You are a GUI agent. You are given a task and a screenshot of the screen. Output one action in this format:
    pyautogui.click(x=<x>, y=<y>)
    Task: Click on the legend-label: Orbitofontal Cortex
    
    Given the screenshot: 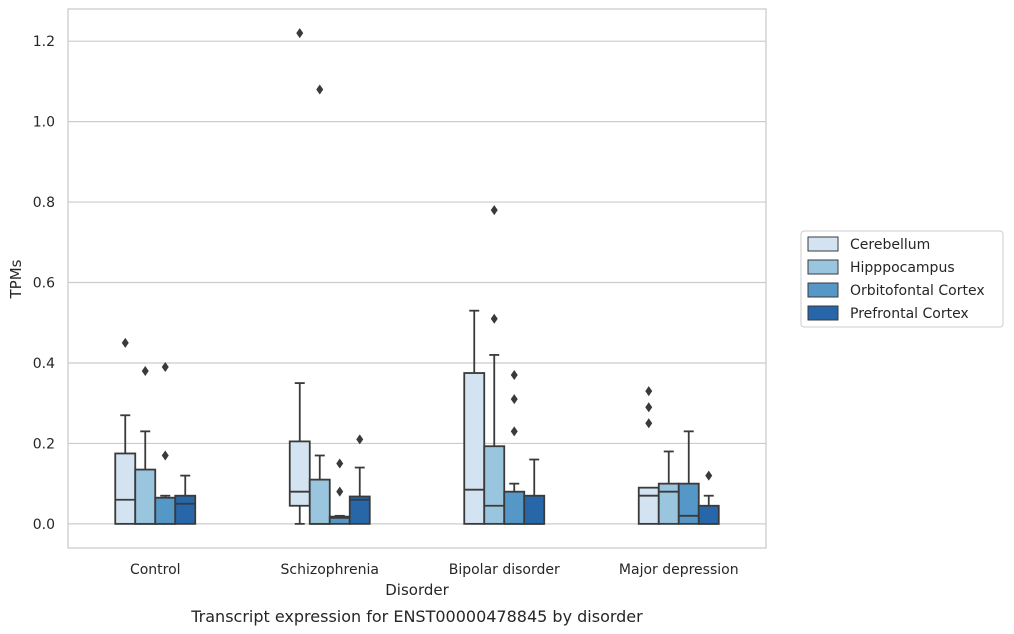 What is the action you would take?
    pyautogui.click(x=917, y=291)
    